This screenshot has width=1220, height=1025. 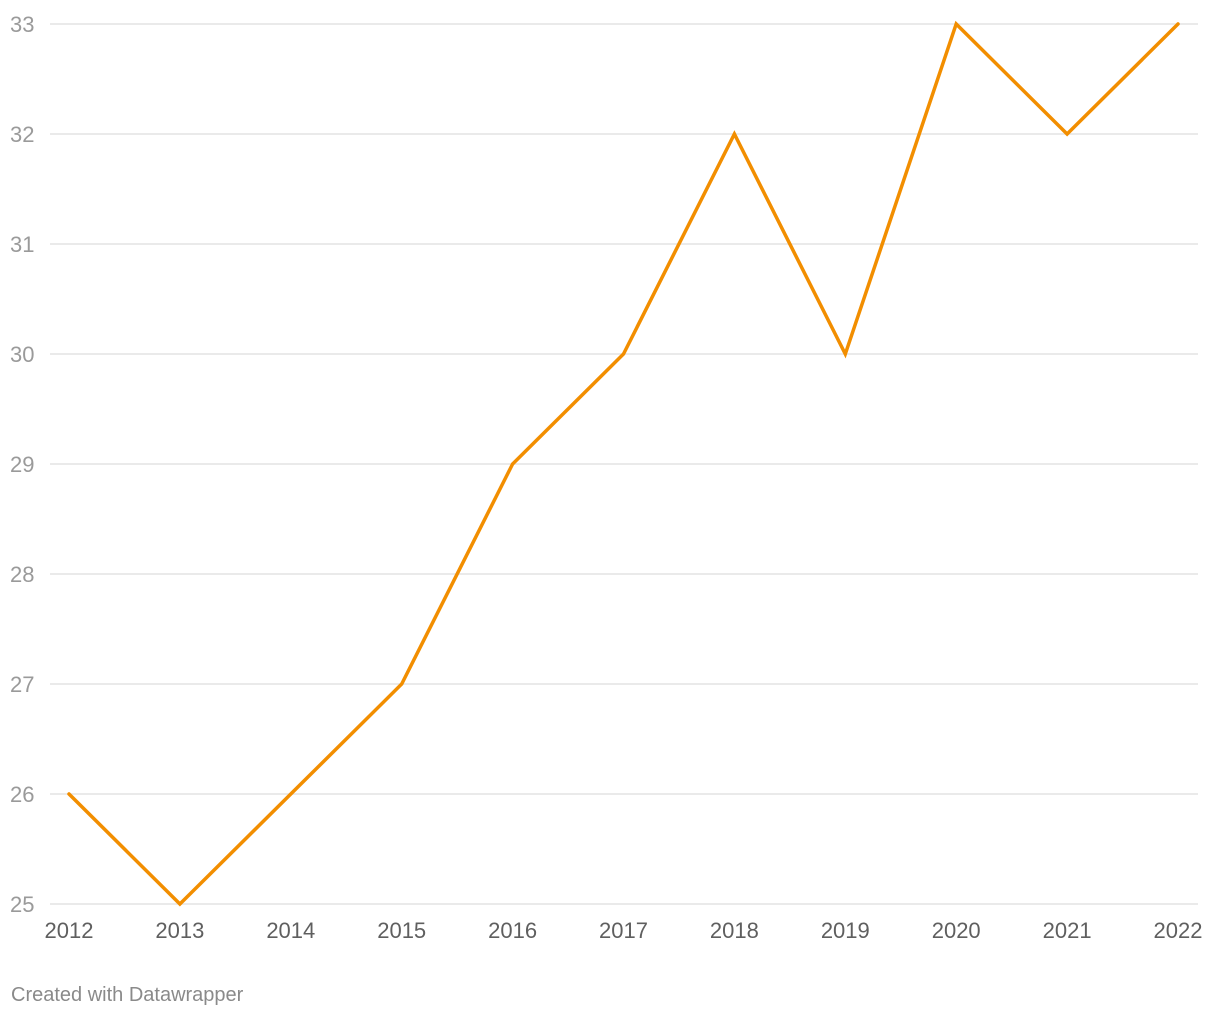 What do you see at coordinates (22, 134) in the screenshot?
I see `y-tick-label: 32` at bounding box center [22, 134].